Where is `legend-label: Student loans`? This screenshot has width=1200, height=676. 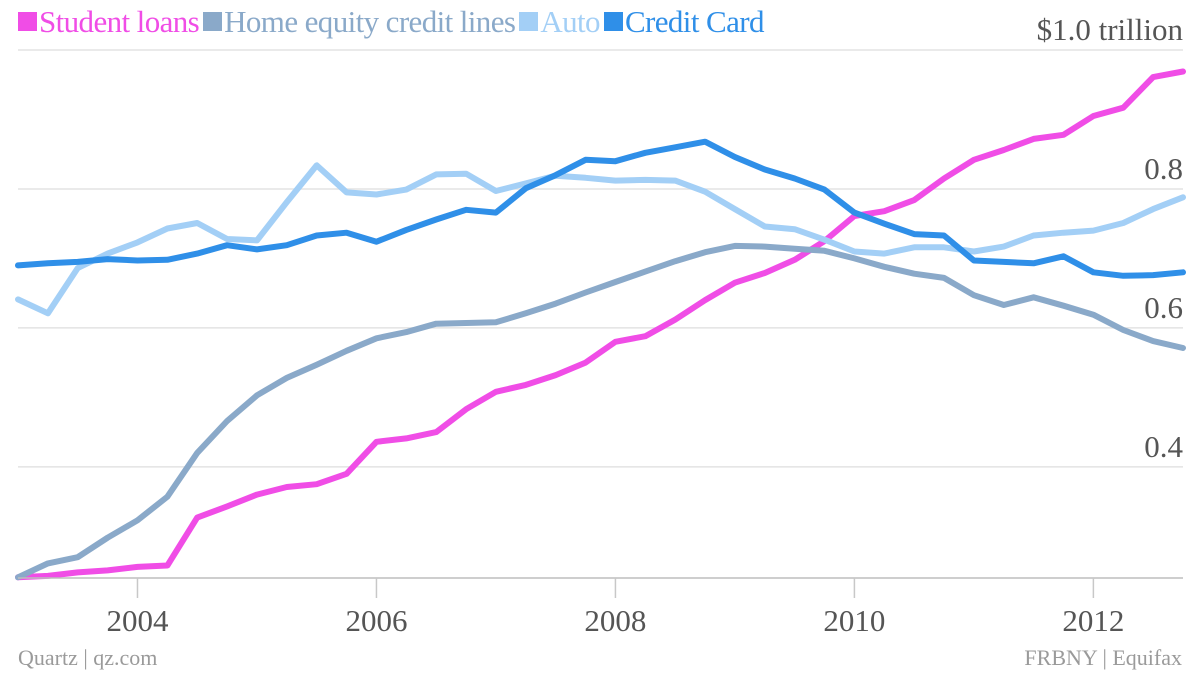
legend-label: Student loans is located at coordinates (119, 21).